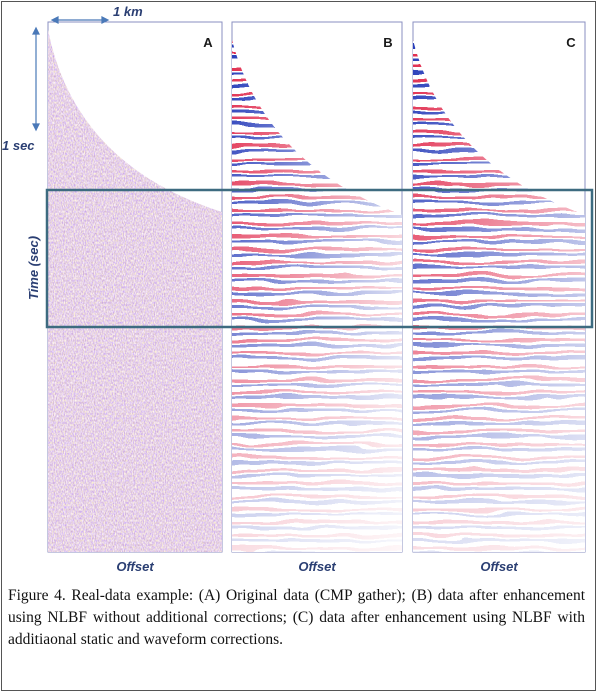  What do you see at coordinates (128, 11) in the screenshot?
I see `scale-x-label: 1 km` at bounding box center [128, 11].